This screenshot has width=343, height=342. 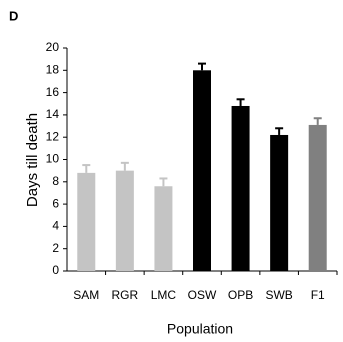 What do you see at coordinates (32, 160) in the screenshot?
I see `y-axis-label: Days till death` at bounding box center [32, 160].